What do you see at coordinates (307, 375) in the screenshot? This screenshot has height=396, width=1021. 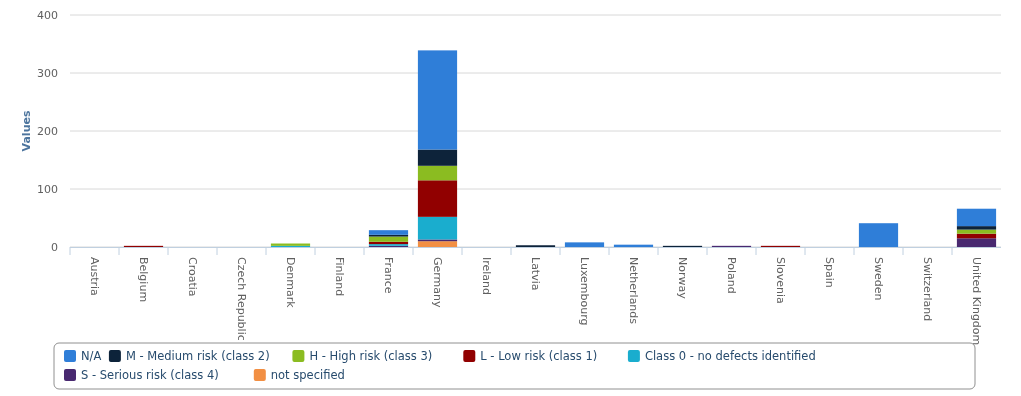 I see `legend-label: not specified` at bounding box center [307, 375].